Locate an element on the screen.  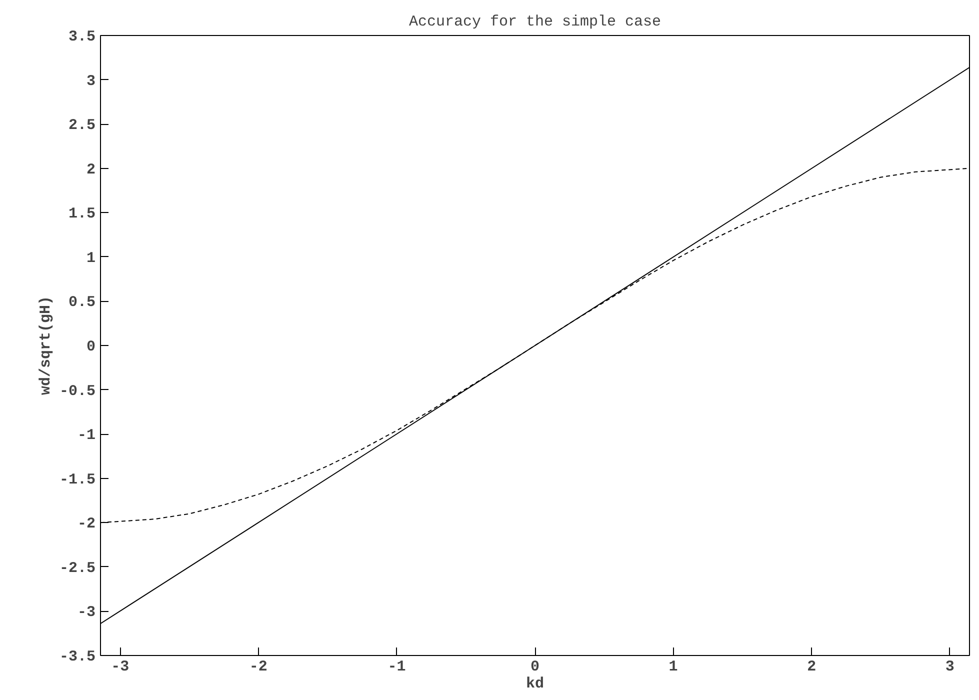
y-tick-label: 2.5 is located at coordinates (82, 125).